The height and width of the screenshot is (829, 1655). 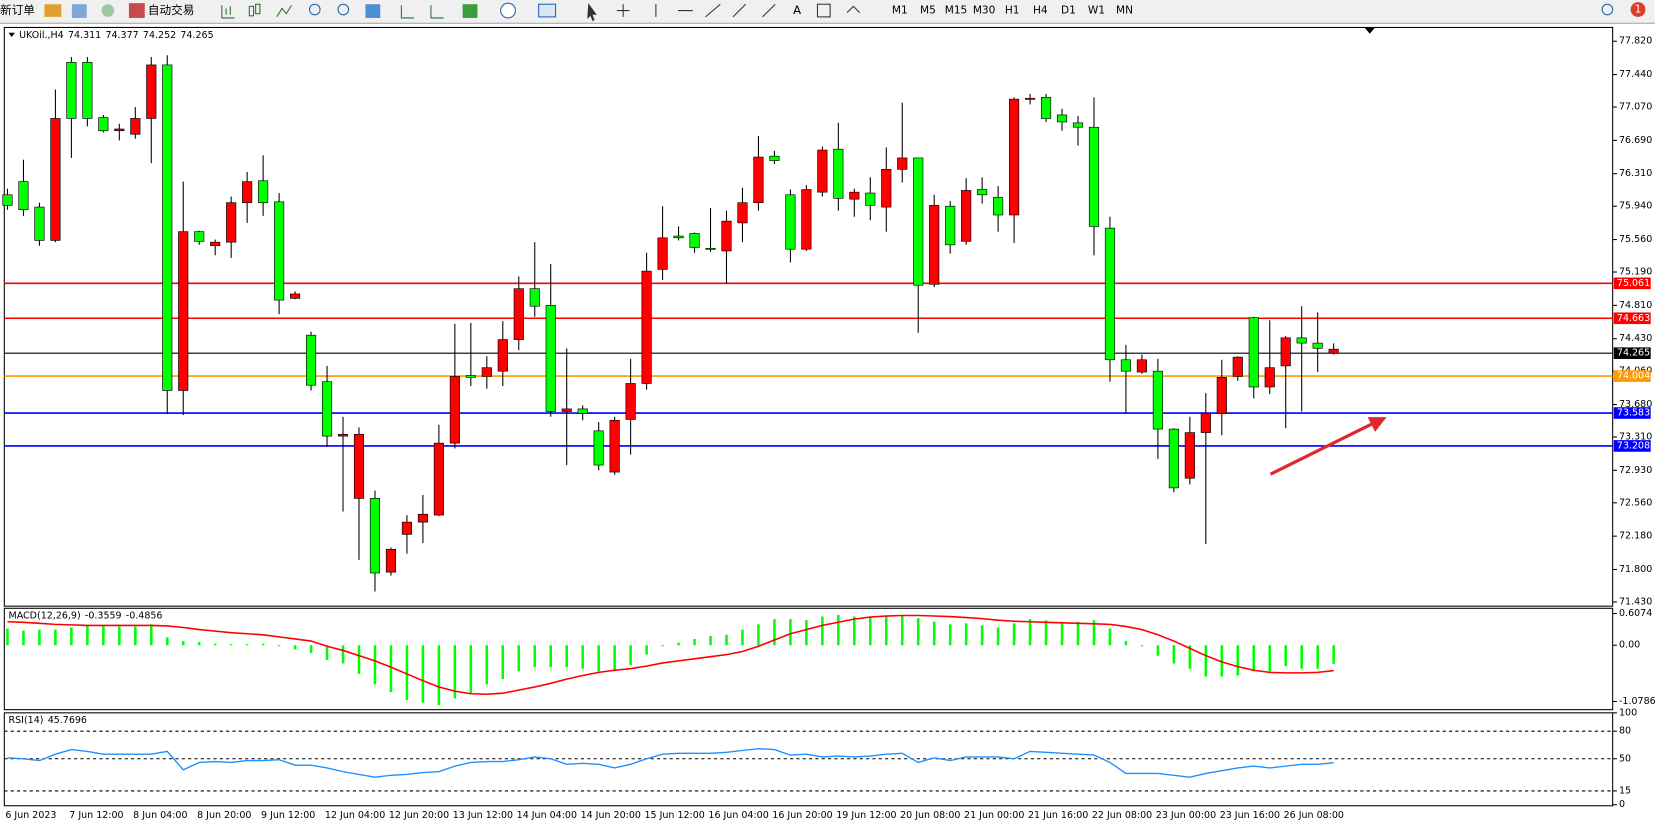 I want to click on timeframe-button: M15, so click(x=956, y=11).